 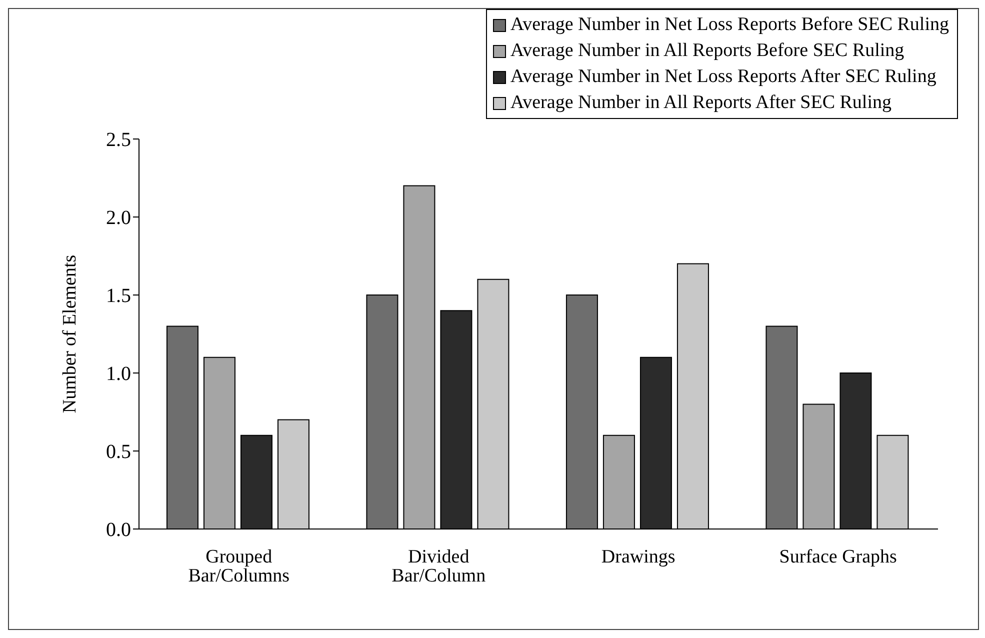 I want to click on y-tick-label: 1.0, so click(x=118, y=374).